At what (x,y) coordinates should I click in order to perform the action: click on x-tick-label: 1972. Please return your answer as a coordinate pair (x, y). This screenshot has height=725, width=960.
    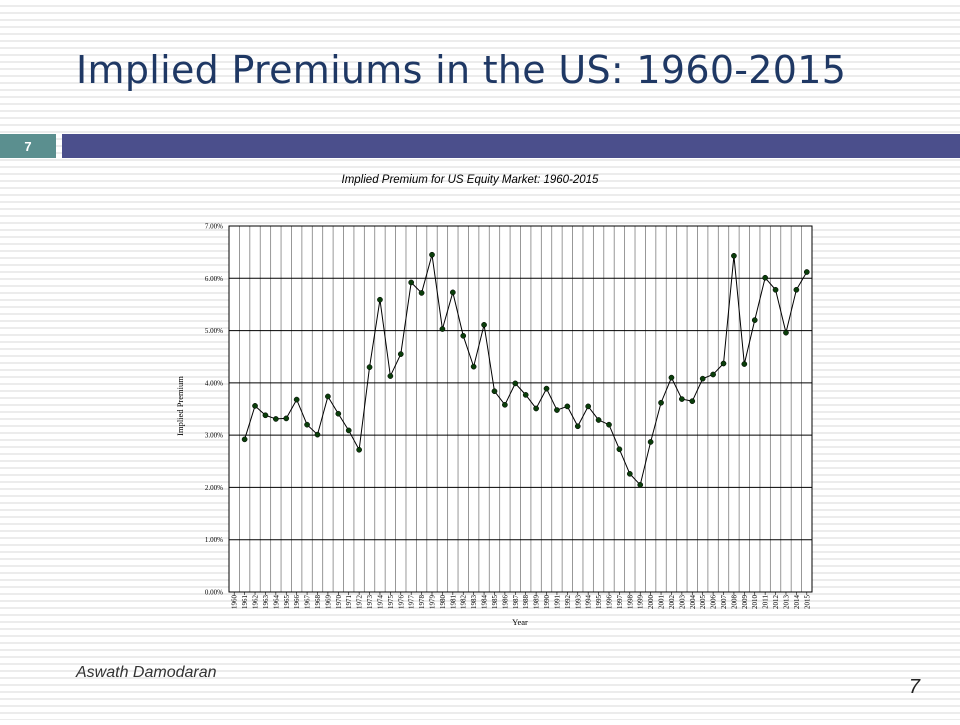
    Looking at the image, I should click on (360, 602).